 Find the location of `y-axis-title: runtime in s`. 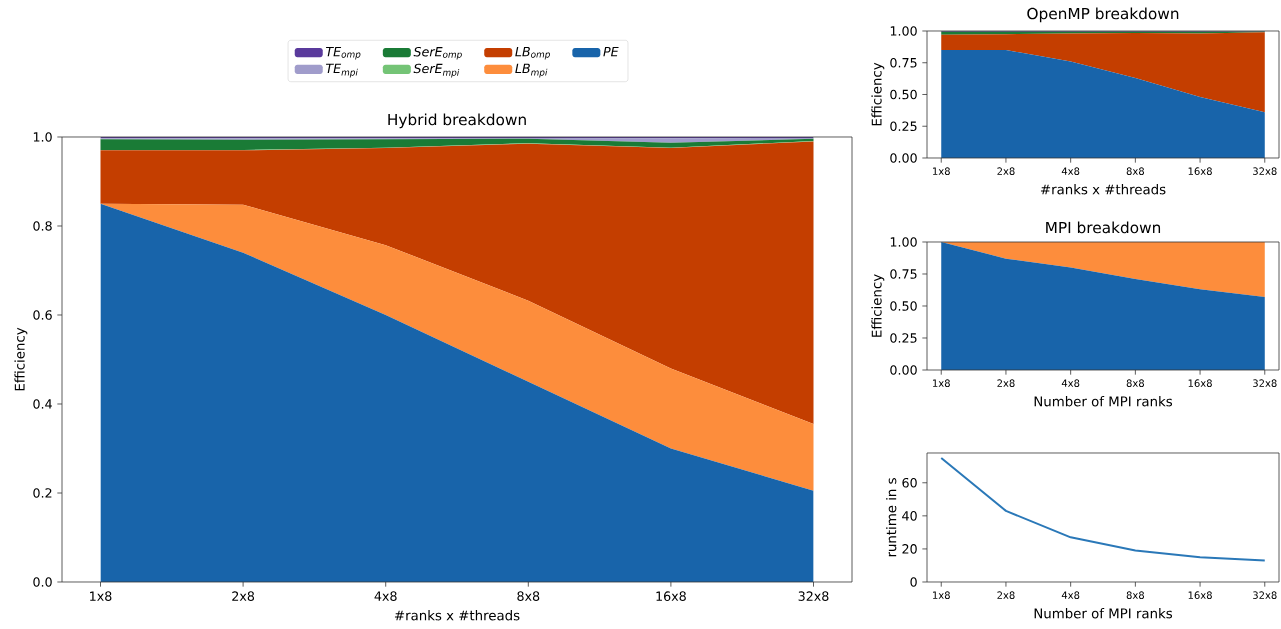

y-axis-title: runtime in s is located at coordinates (891, 517).